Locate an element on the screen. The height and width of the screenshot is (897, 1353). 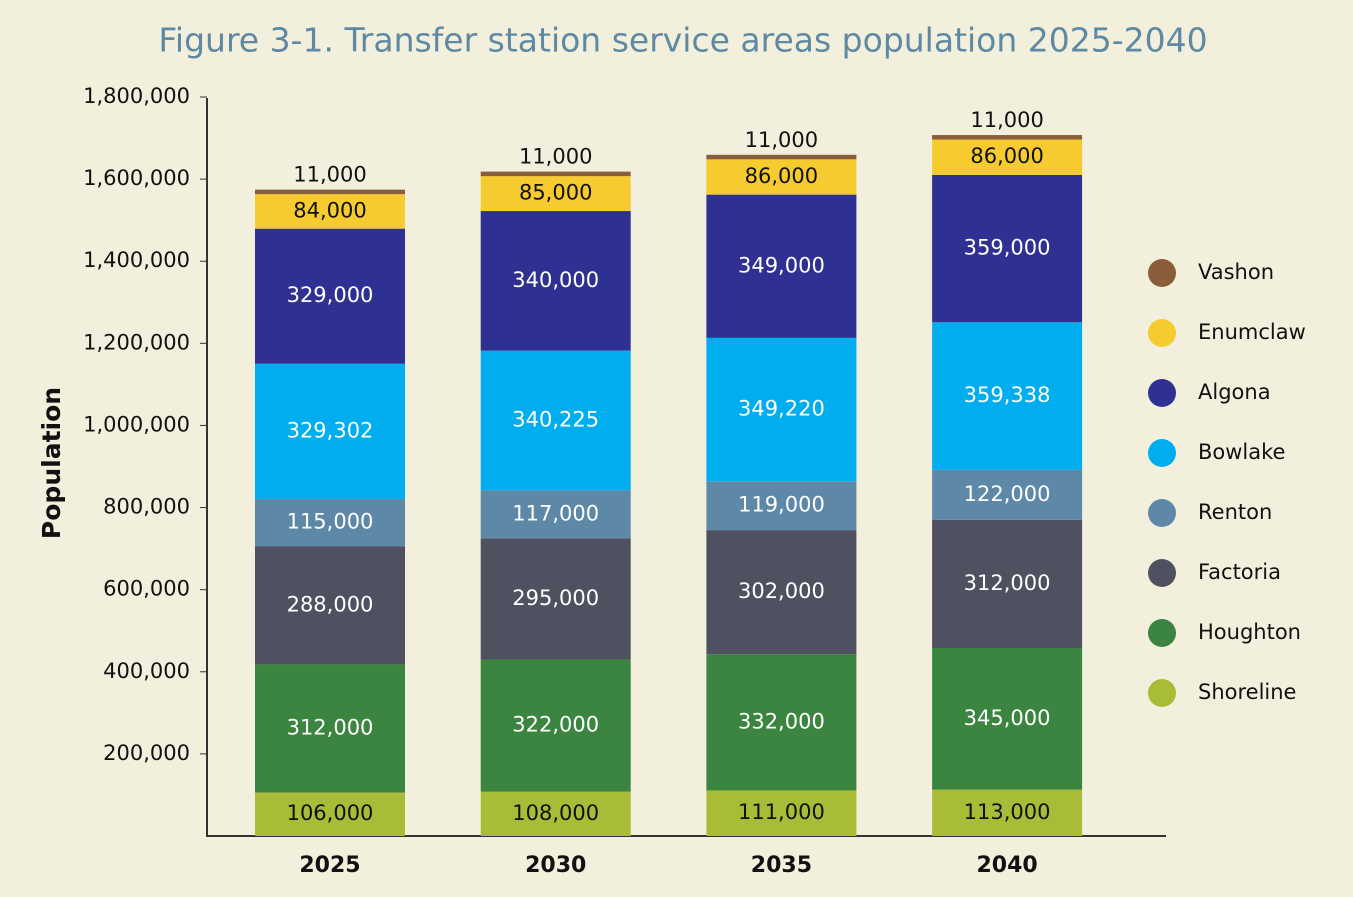
data-label: 345,000 is located at coordinates (1007, 718).